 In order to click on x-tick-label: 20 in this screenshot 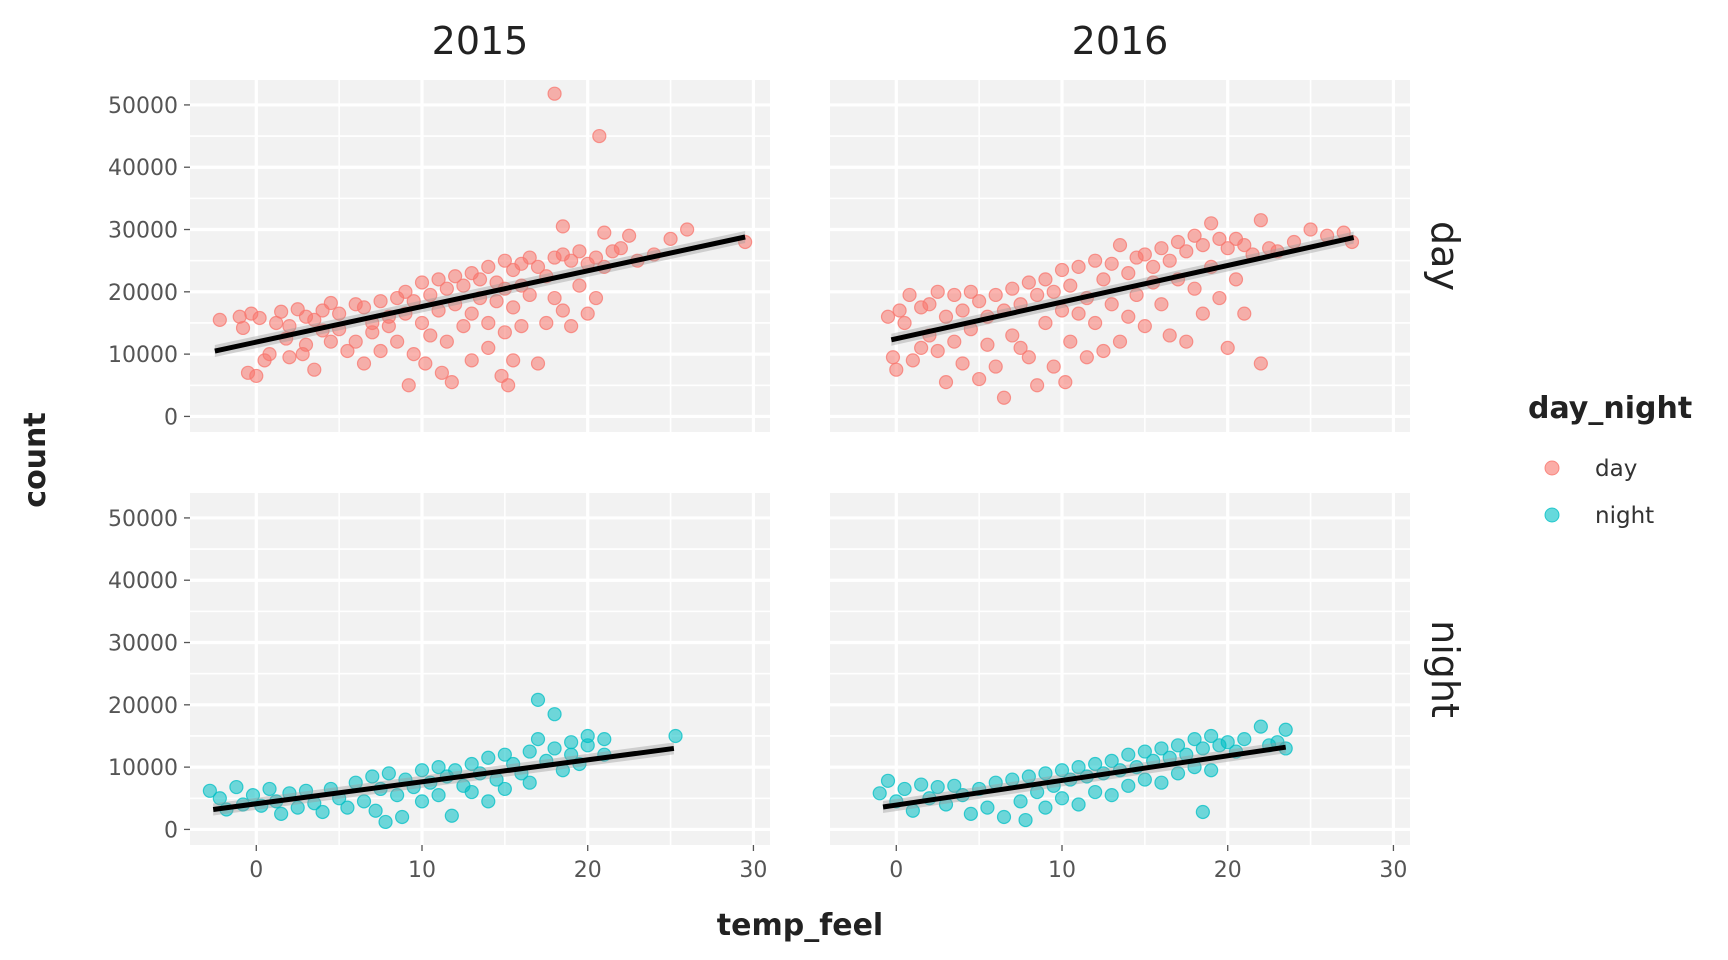, I will do `click(1228, 870)`.